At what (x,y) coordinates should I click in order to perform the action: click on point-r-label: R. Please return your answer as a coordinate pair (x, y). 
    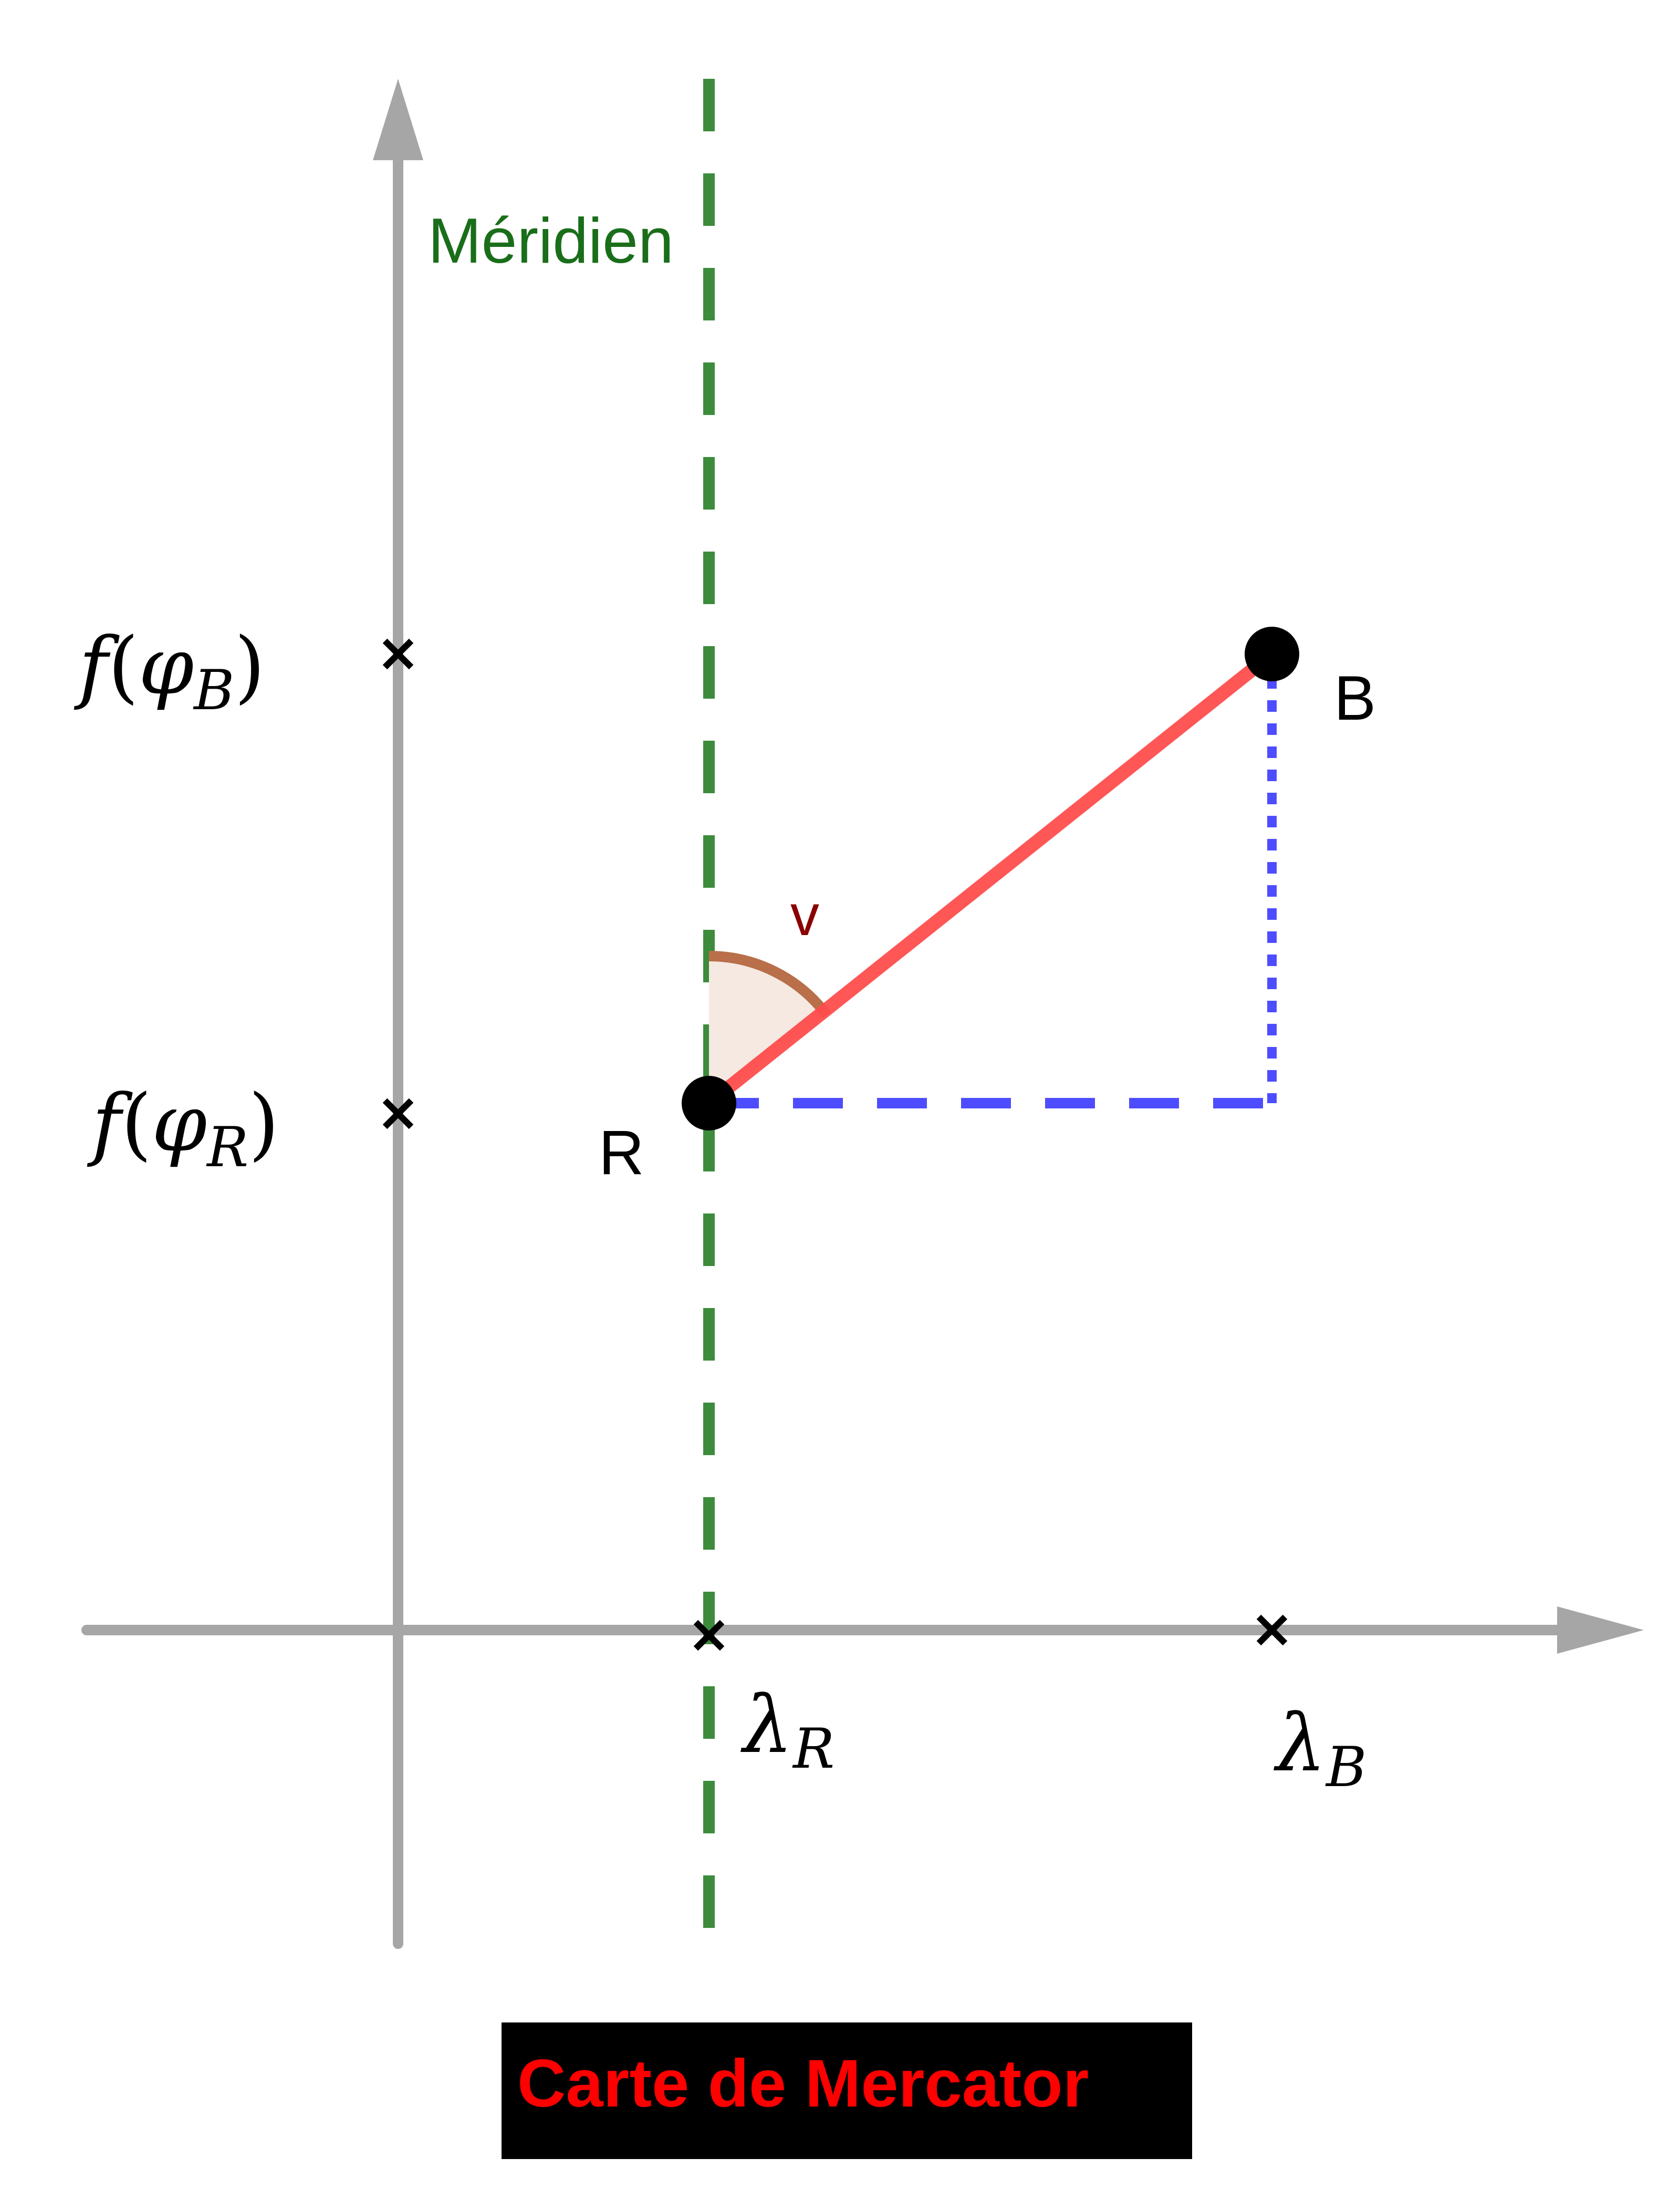
    Looking at the image, I should click on (621, 1152).